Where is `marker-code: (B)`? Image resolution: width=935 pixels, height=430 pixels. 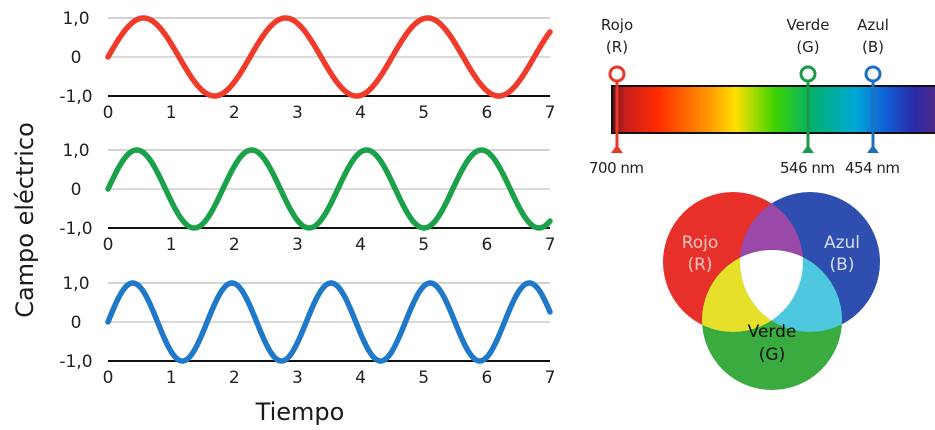
marker-code: (B) is located at coordinates (873, 47).